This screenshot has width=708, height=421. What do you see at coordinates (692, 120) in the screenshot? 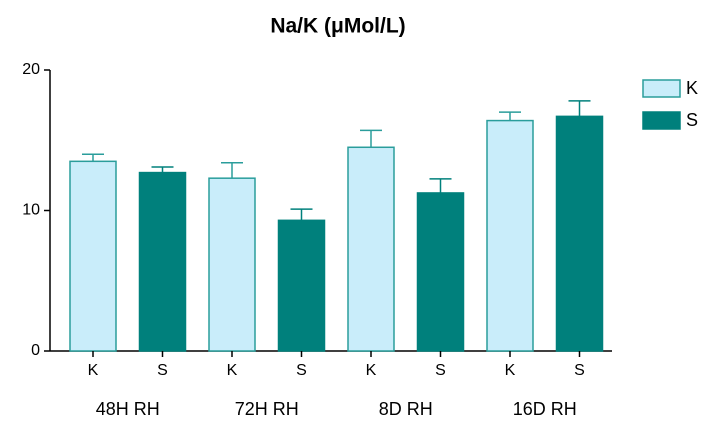
I see `legend-label: S` at bounding box center [692, 120].